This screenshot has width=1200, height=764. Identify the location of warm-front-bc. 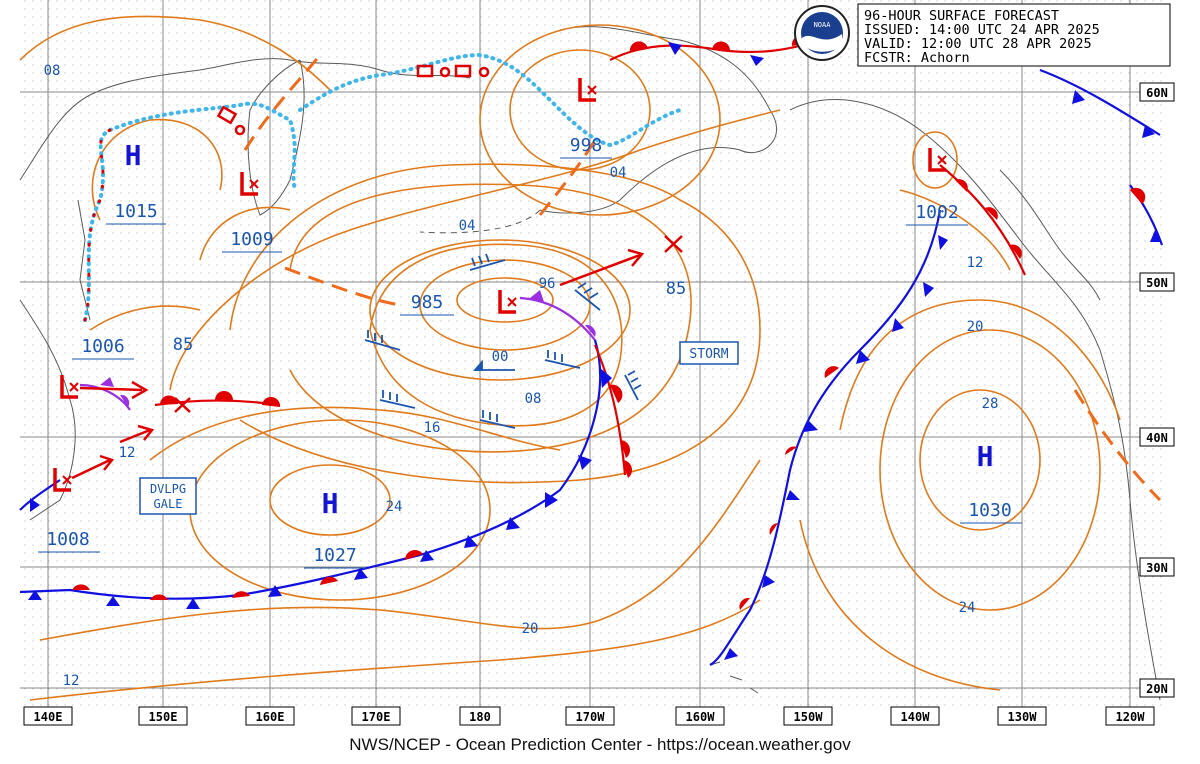
(983, 220).